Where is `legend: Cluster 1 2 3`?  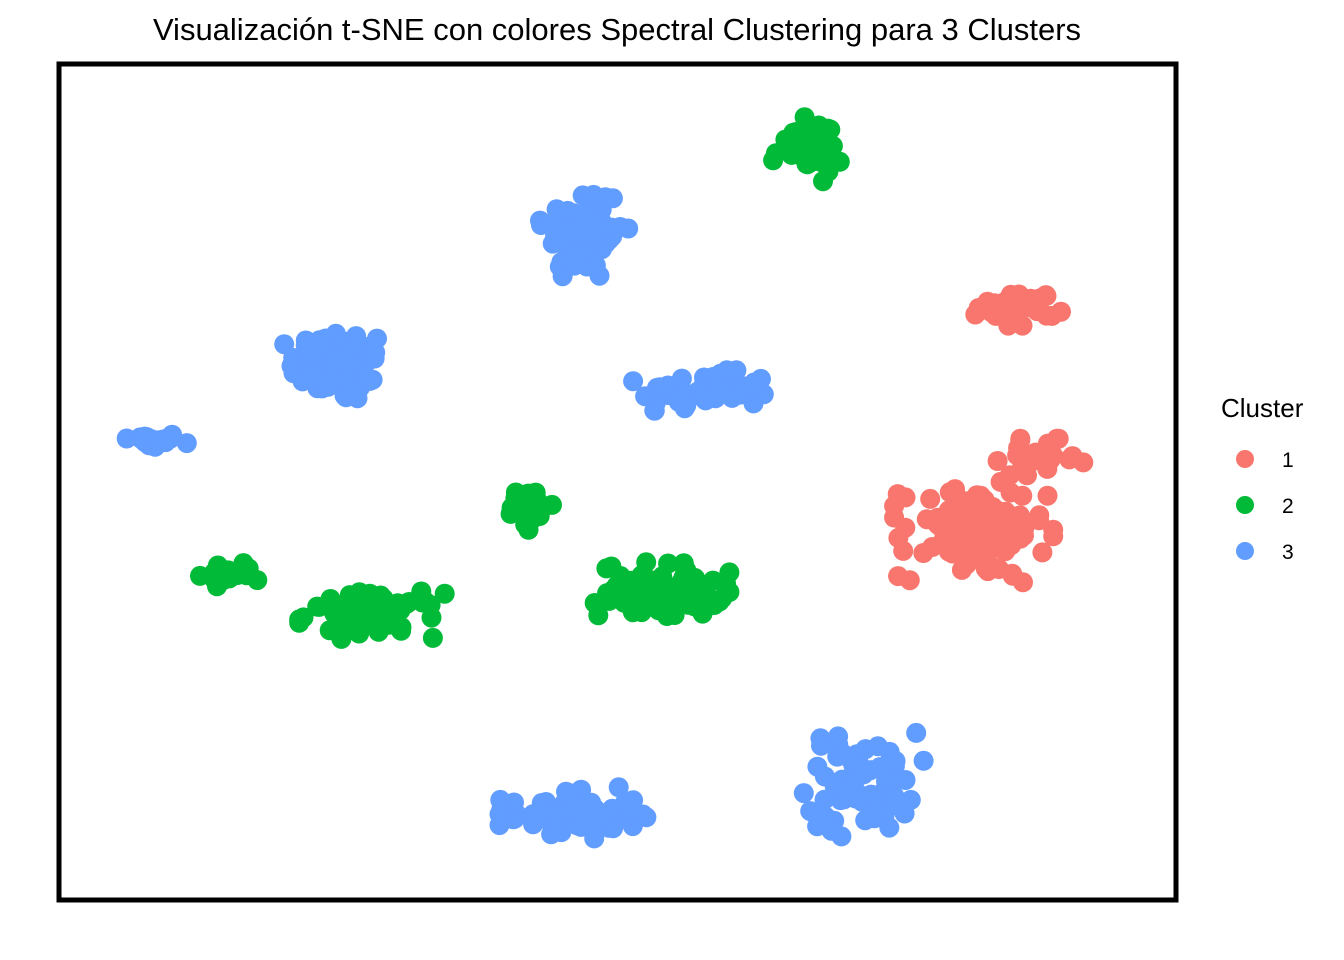
legend: Cluster 1 2 3 is located at coordinates (1262, 478).